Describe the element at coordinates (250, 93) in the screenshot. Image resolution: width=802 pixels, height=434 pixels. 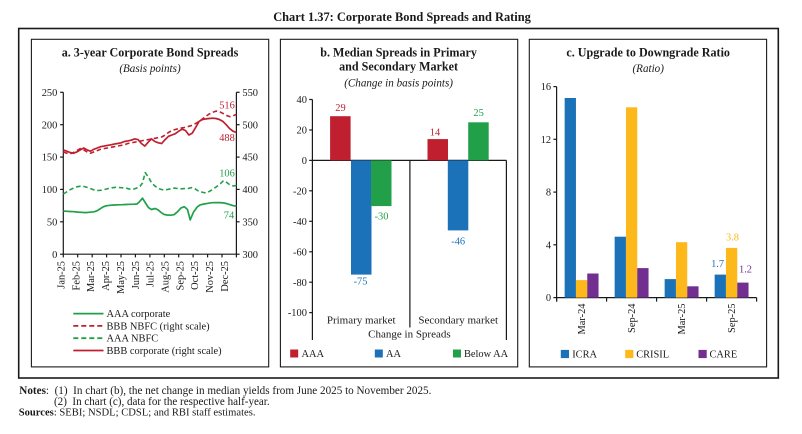
I see `svg-text: 550` at that location.